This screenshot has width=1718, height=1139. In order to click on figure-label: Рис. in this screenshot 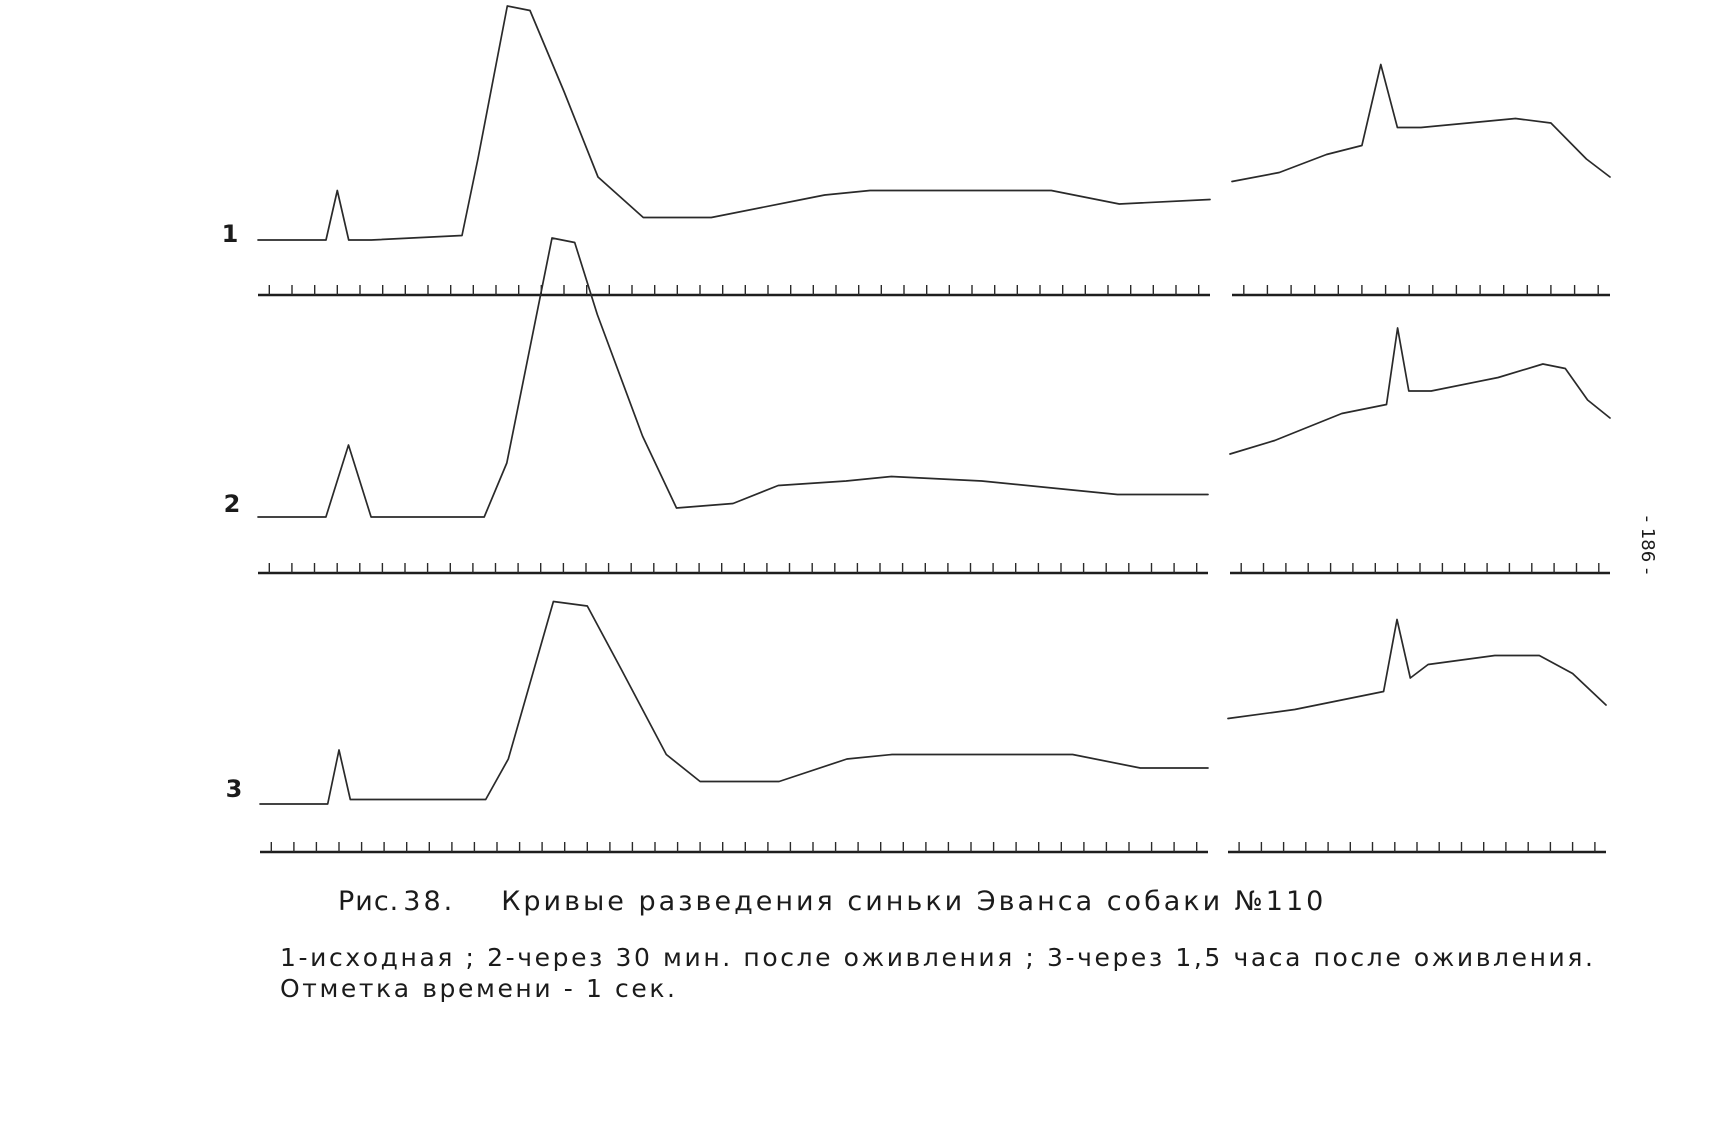, I will do `click(369, 901)`.